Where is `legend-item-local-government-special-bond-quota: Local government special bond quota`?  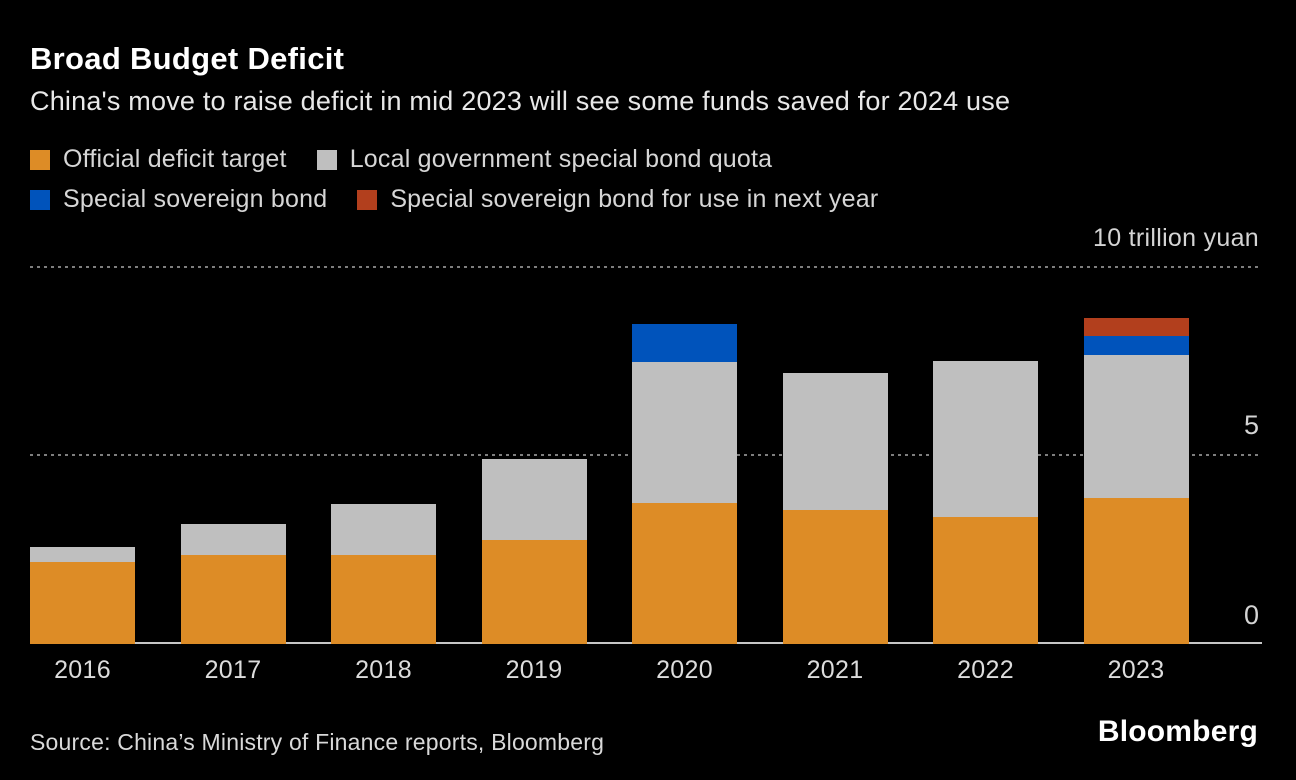
legend-item-local-government-special-bond-quota: Local government special bond quota is located at coordinates (544, 159).